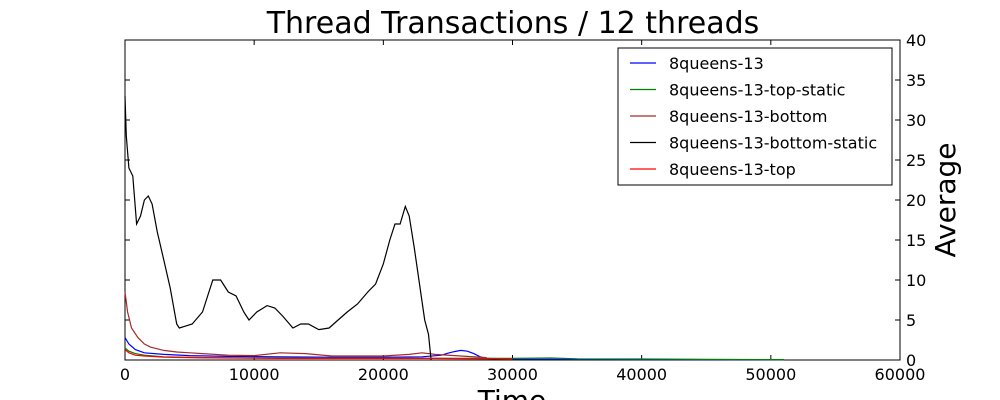 The image size is (1000, 400). I want to click on legend-label: 8queens-13-top, so click(732, 169).